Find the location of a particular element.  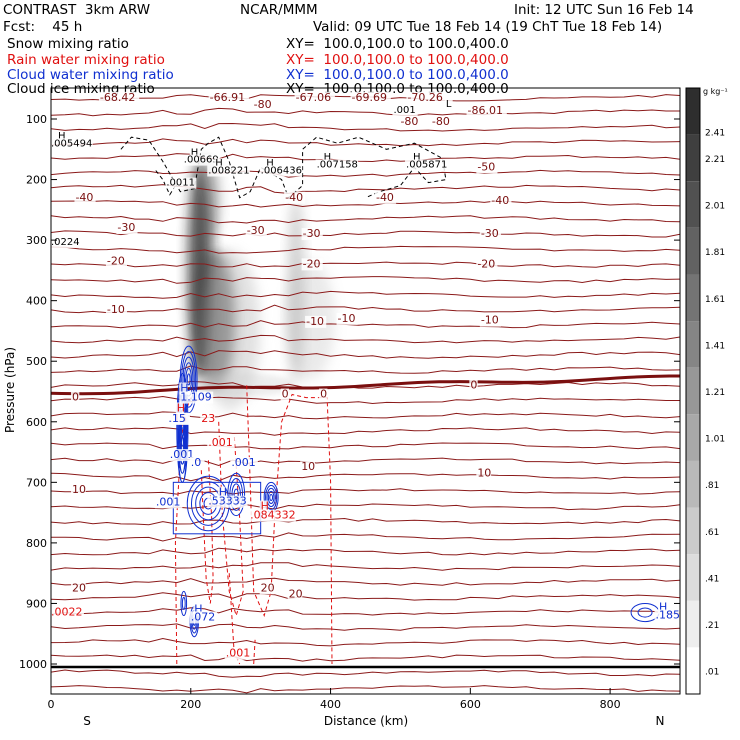

north-label: N is located at coordinates (660, 721).